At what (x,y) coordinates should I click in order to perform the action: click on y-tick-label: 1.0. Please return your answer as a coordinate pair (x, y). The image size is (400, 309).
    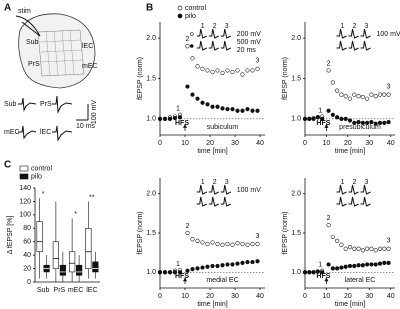
    Looking at the image, I should click on (151, 272).